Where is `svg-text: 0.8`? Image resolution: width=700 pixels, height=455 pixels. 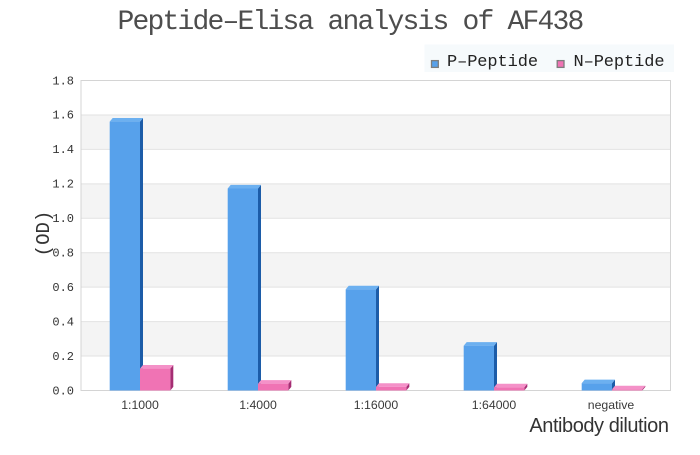 svg-text: 0.8 is located at coordinates (63, 254).